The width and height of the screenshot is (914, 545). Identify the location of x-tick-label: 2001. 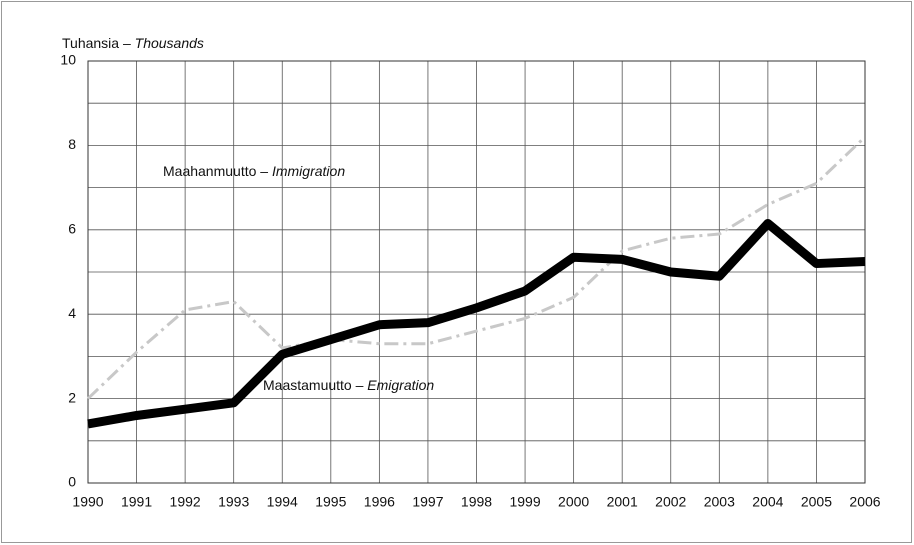
(622, 502).